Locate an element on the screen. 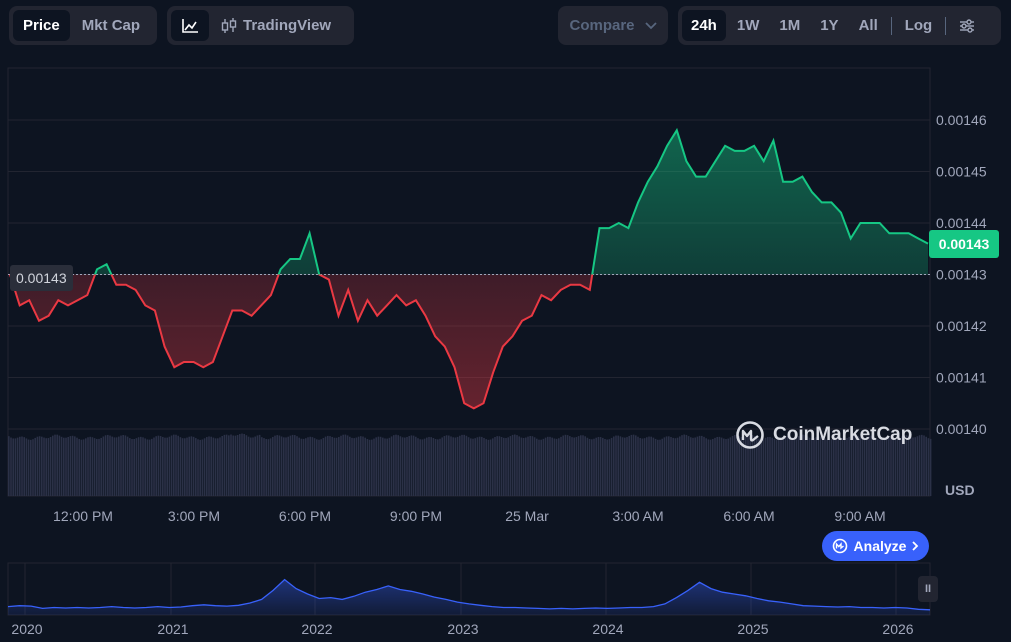 This screenshot has height=642, width=1011. line-chart-button is located at coordinates (190, 25).